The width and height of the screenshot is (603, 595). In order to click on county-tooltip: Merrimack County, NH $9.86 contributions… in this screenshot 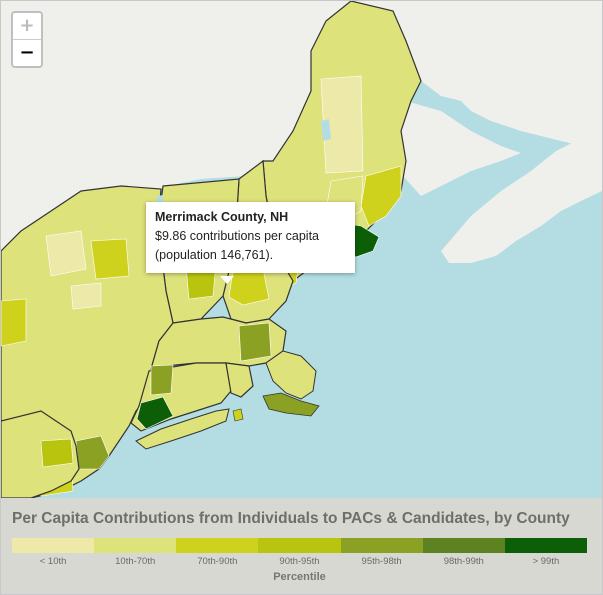, I will do `click(250, 237)`.